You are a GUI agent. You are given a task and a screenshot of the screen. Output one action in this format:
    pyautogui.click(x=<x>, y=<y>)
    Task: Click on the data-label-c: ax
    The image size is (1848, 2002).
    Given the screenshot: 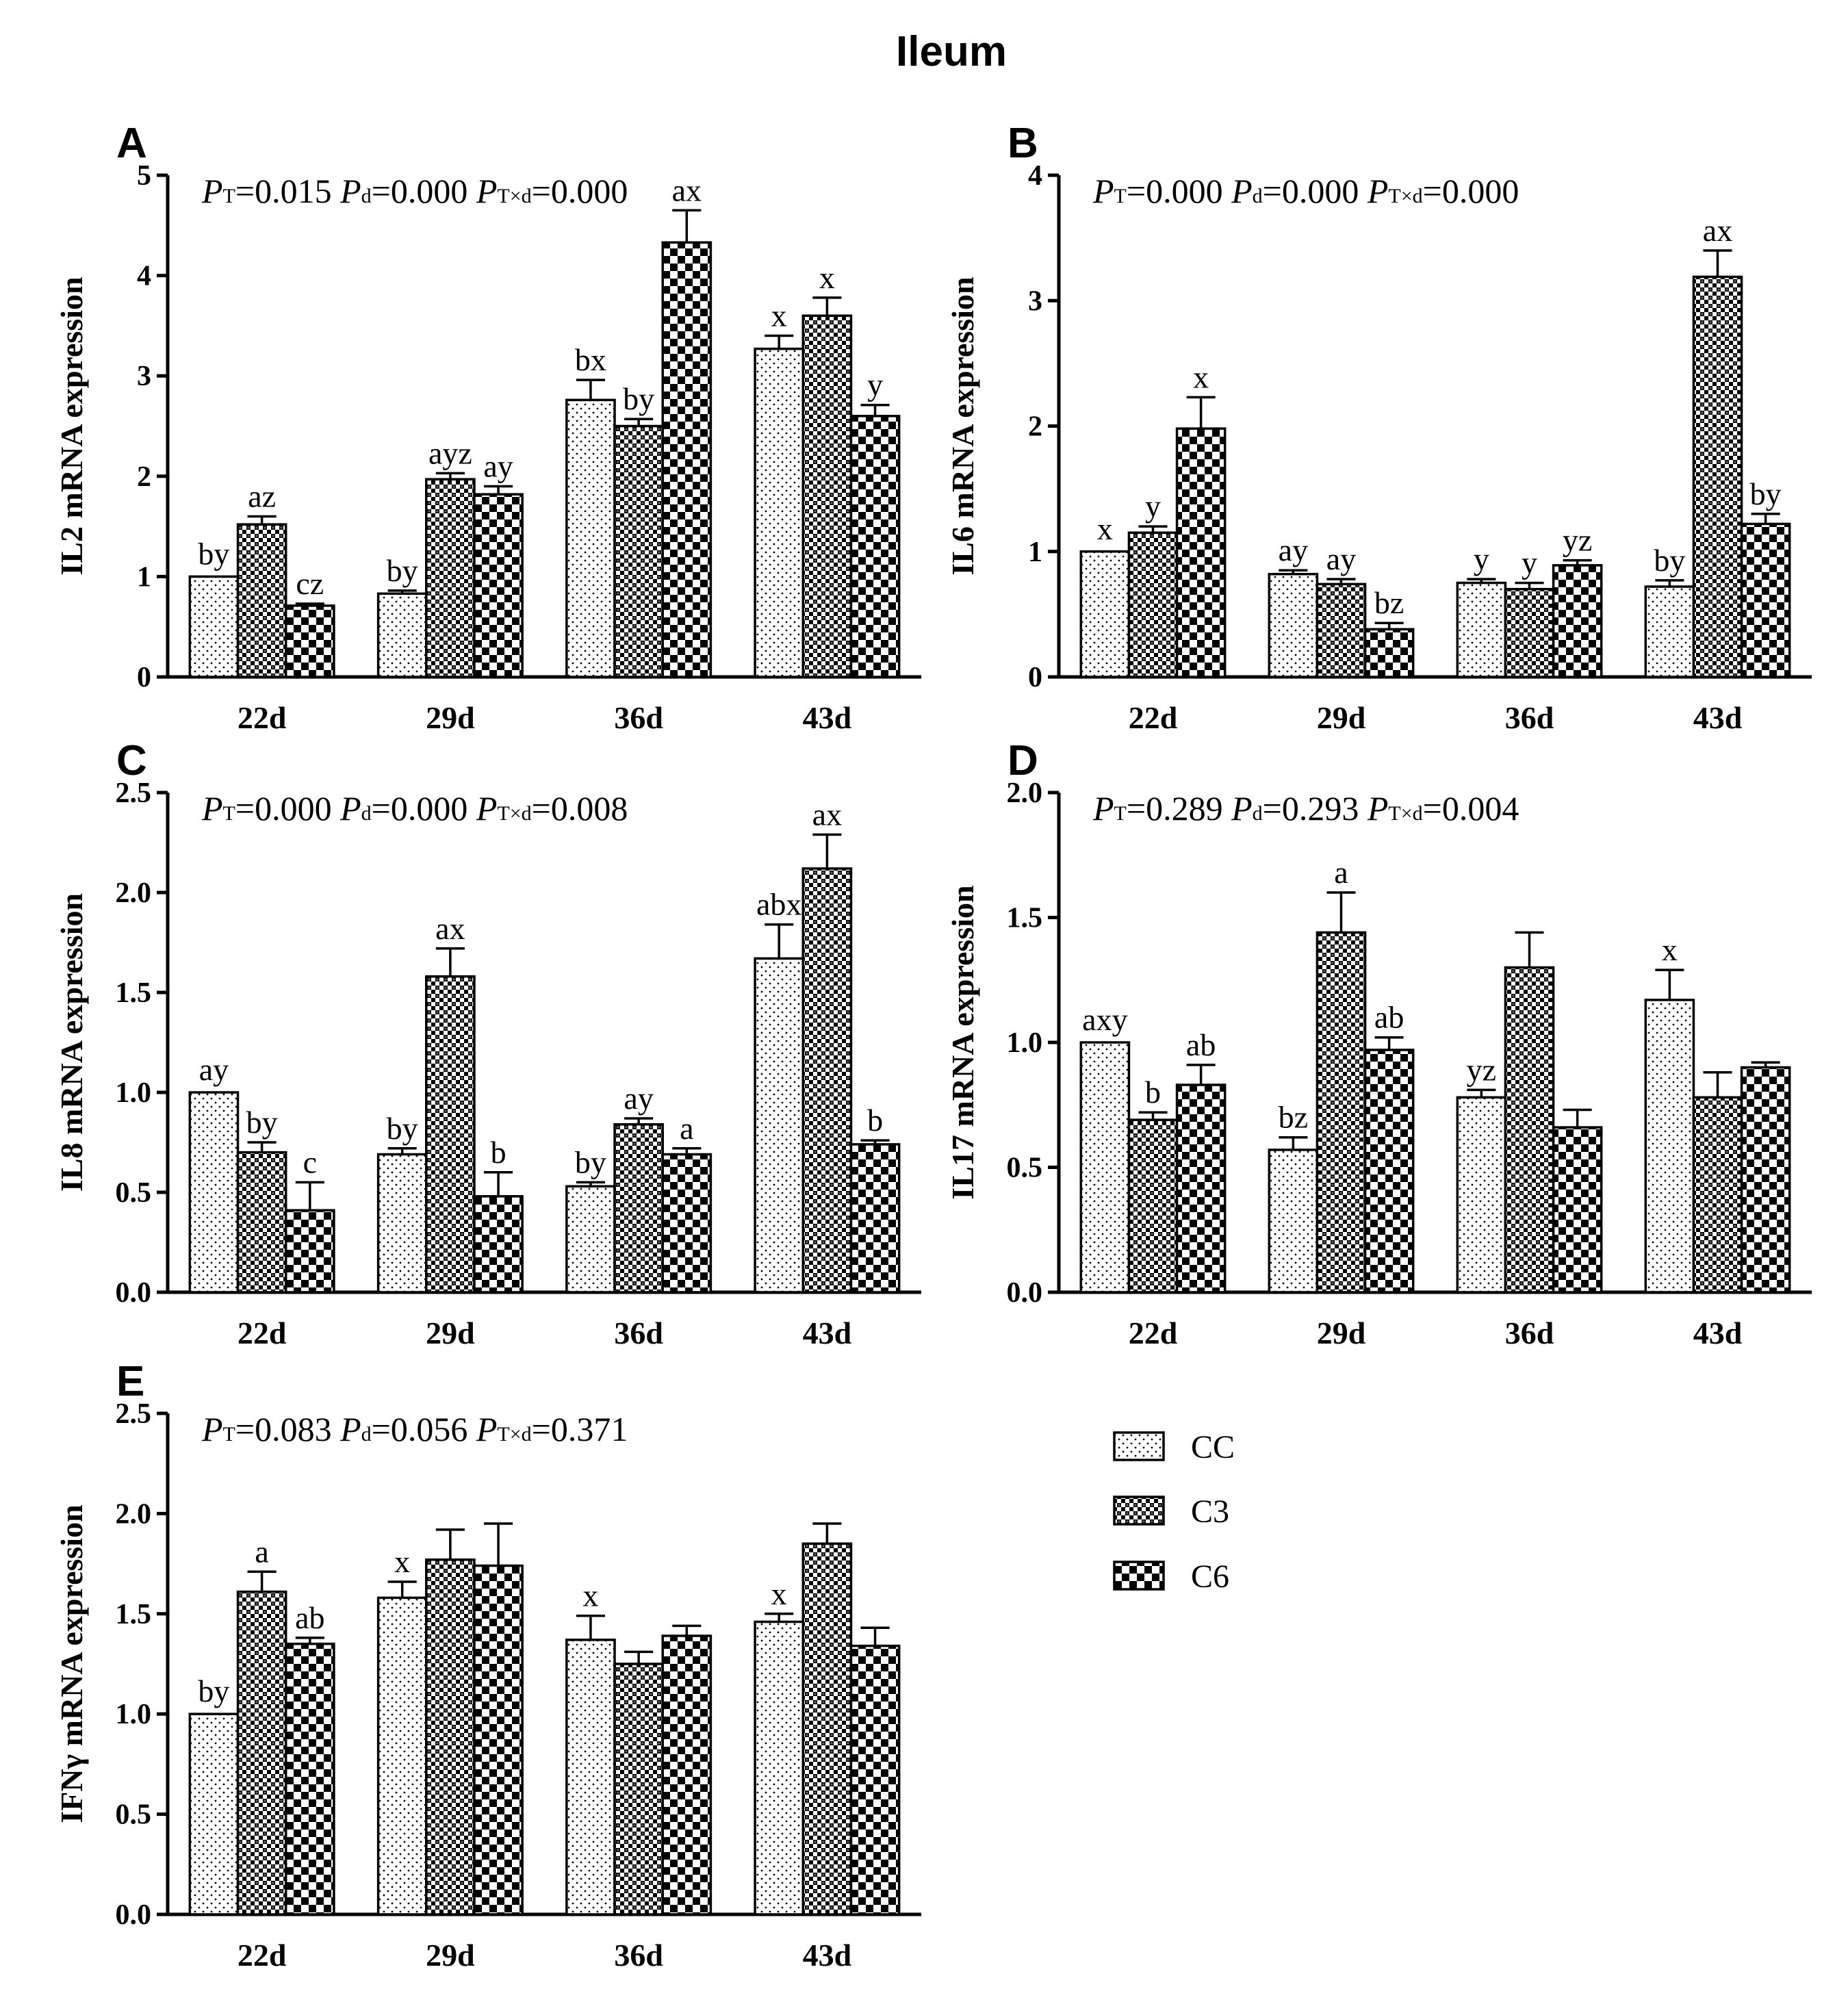 What is the action you would take?
    pyautogui.click(x=827, y=814)
    